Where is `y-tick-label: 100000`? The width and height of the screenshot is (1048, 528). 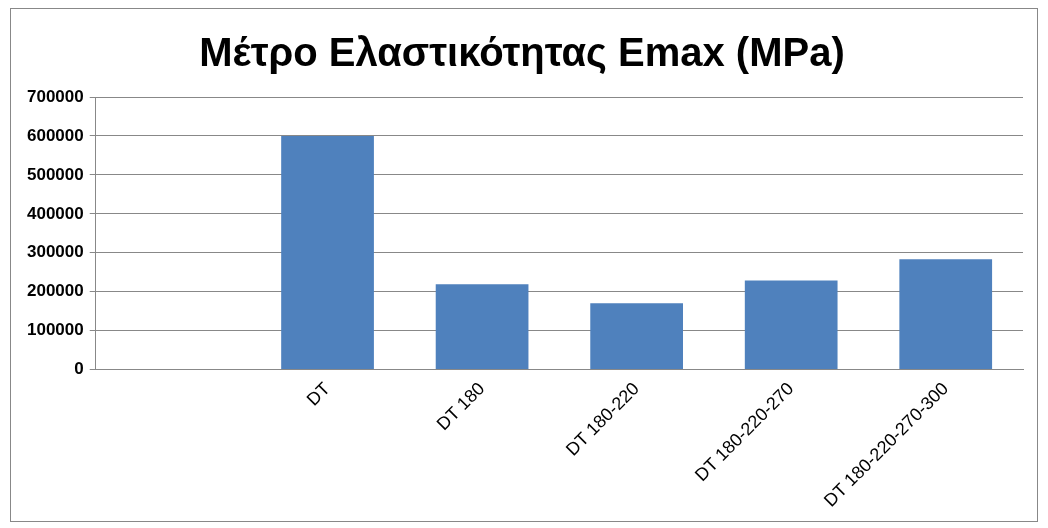
y-tick-label: 100000 is located at coordinates (55, 330).